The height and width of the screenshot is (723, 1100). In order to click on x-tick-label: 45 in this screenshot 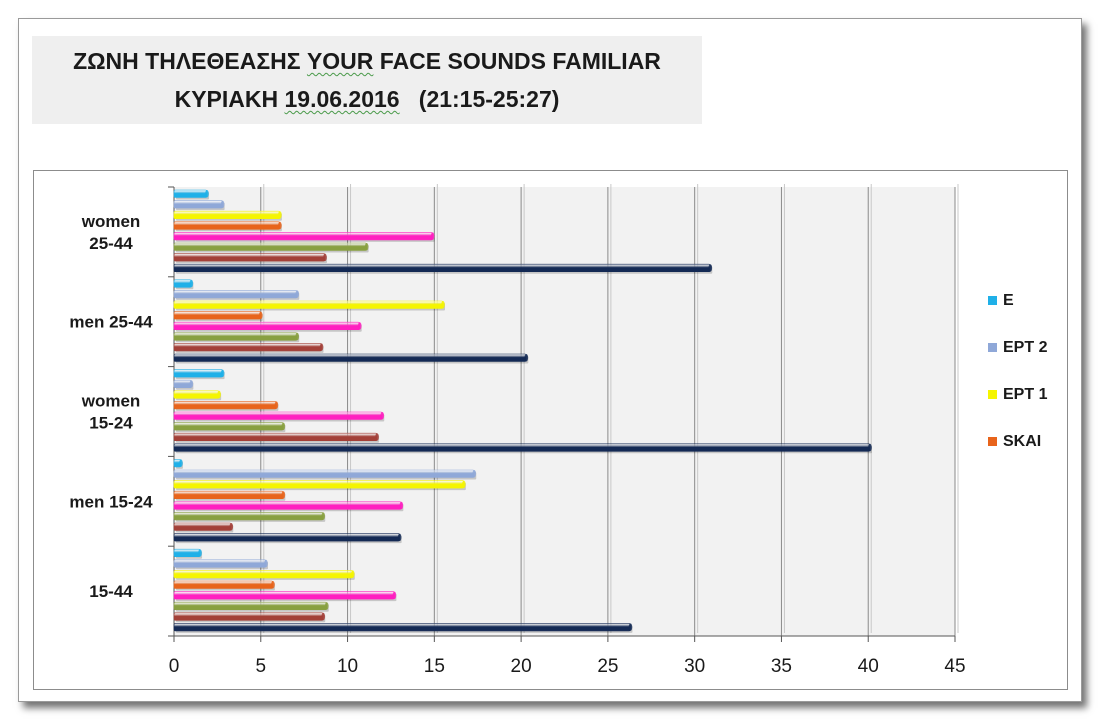, I will do `click(954, 666)`.